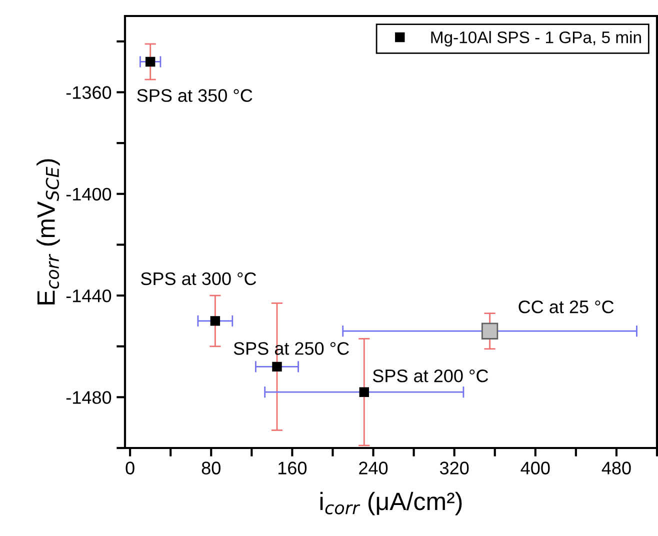 This screenshot has height=536, width=658. What do you see at coordinates (89, 295) in the screenshot?
I see `y-tick-label: -1440` at bounding box center [89, 295].